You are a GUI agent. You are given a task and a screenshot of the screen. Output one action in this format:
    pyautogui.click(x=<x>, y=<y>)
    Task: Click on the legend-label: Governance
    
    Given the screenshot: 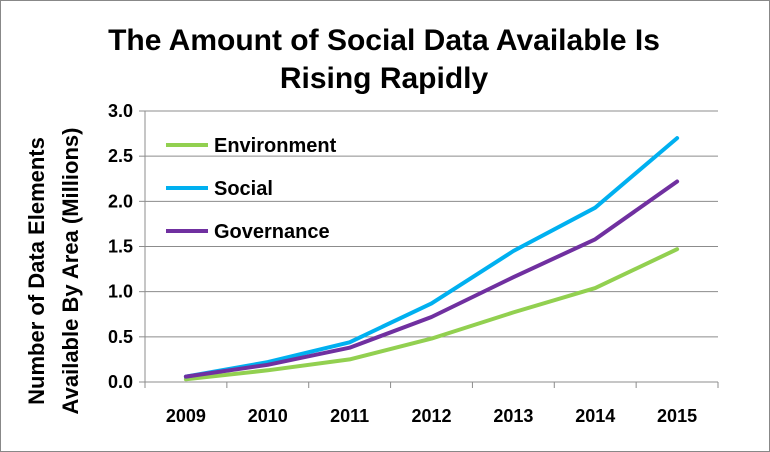 What is the action you would take?
    pyautogui.click(x=272, y=232)
    